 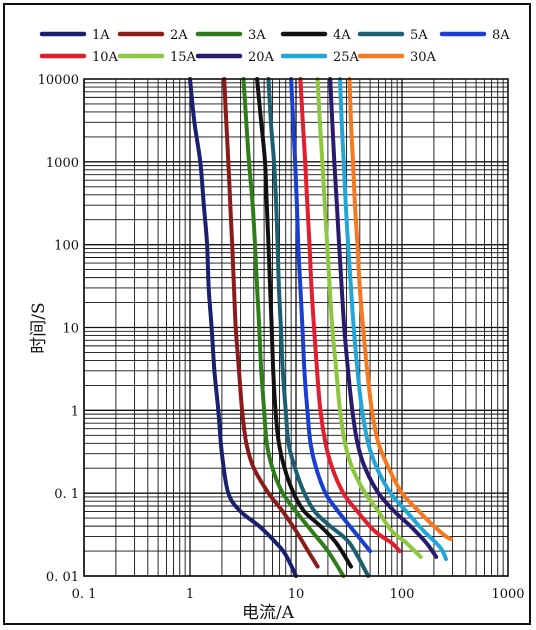 I want to click on x-tick-label: 100, so click(x=402, y=594).